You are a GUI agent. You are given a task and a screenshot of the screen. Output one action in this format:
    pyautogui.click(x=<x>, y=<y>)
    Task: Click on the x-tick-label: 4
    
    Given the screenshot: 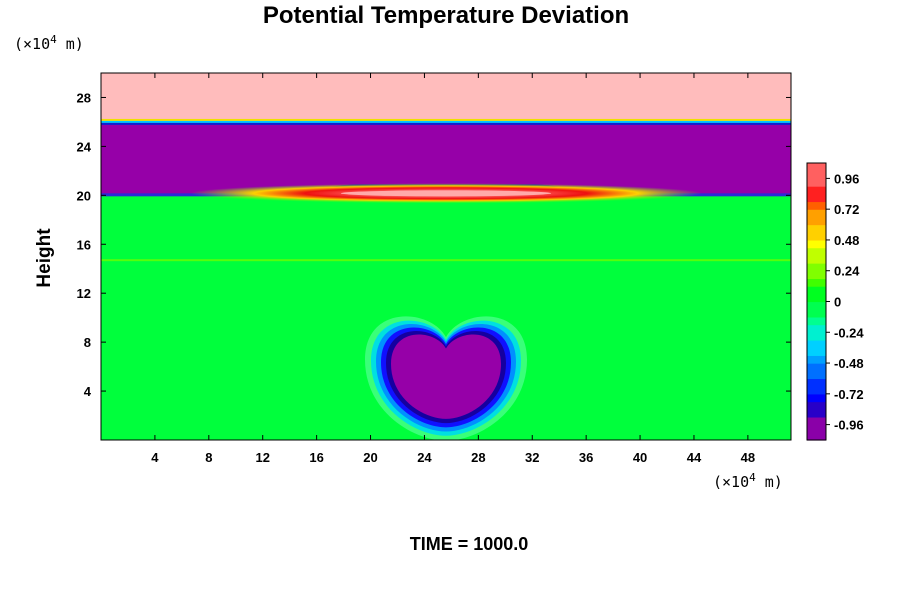 What is the action you would take?
    pyautogui.click(x=155, y=457)
    